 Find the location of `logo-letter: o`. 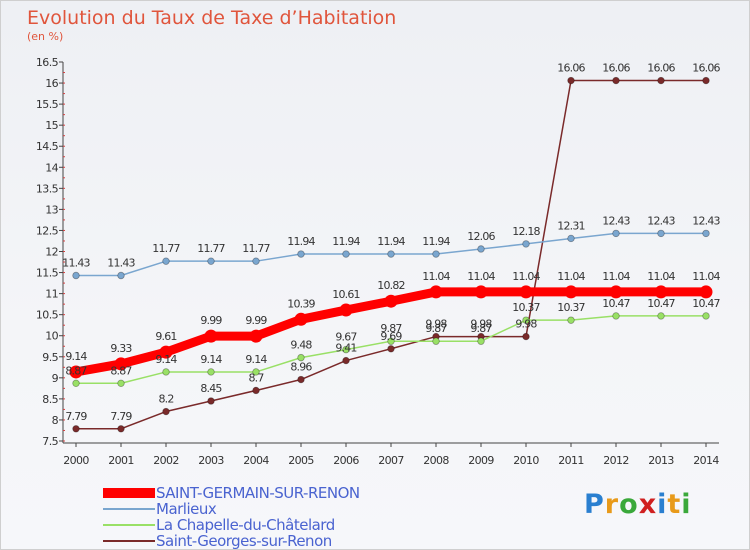

logo-letter: o is located at coordinates (629, 504).